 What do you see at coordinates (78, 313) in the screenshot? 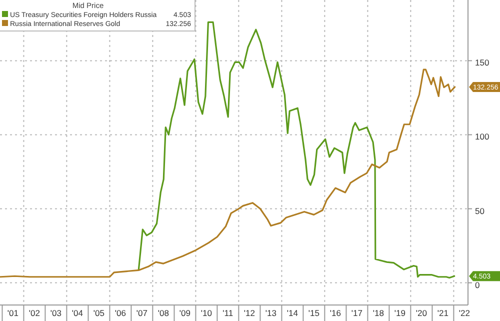
I see `x-tick-label: '04` at bounding box center [78, 313].